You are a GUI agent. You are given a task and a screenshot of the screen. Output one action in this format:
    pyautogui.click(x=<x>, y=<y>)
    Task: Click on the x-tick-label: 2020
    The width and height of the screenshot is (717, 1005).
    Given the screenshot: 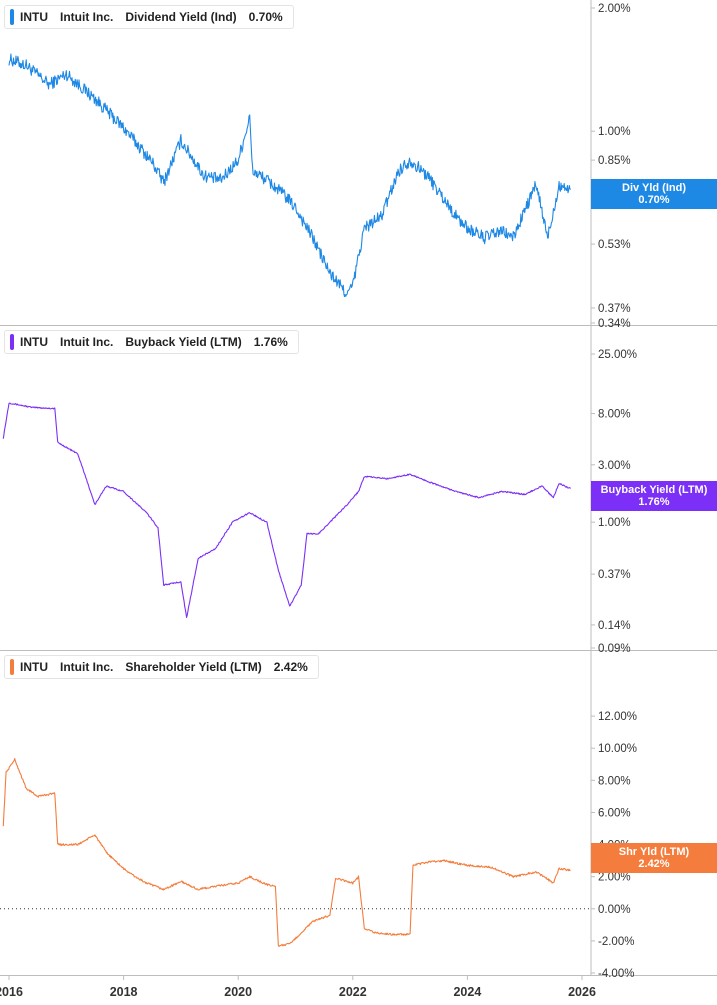 What is the action you would take?
    pyautogui.click(x=238, y=992)
    